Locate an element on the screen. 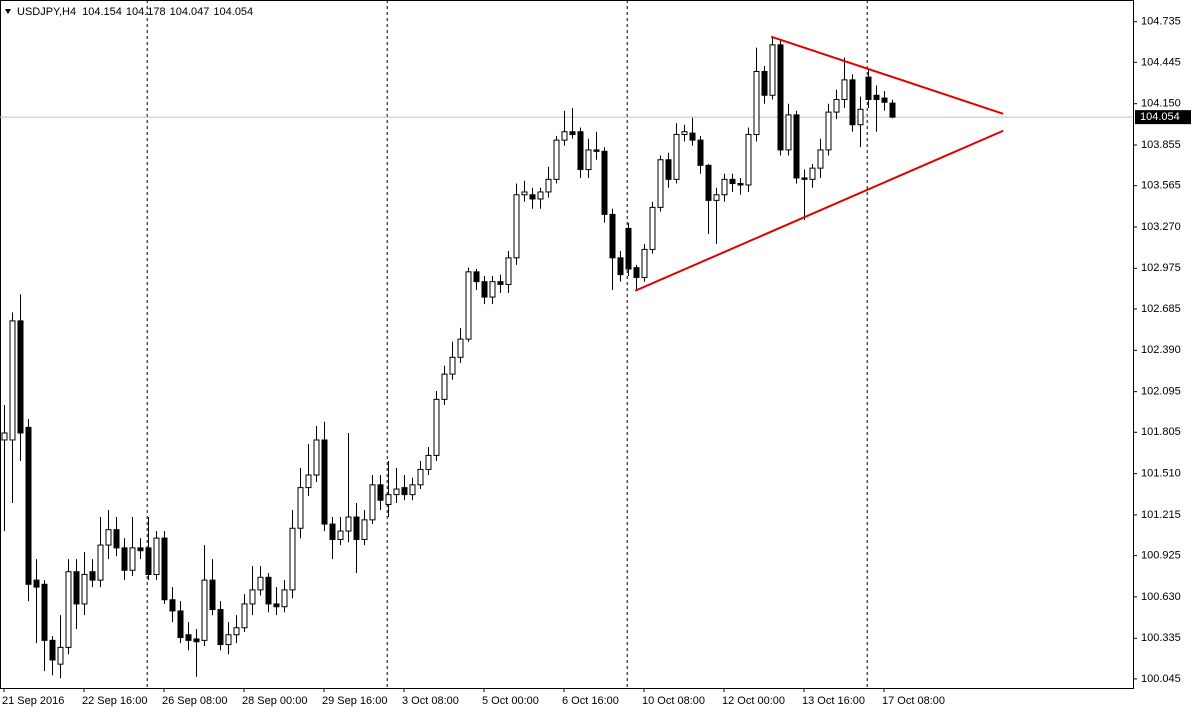  x-tick-label: 5 Oct 00:00 is located at coordinates (510, 701).